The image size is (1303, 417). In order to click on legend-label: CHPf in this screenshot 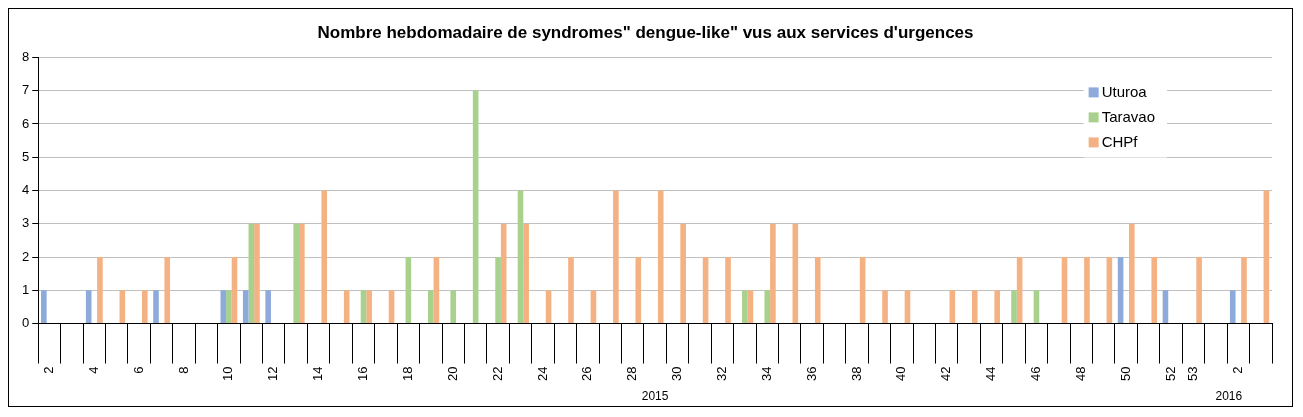, I will do `click(1120, 141)`.